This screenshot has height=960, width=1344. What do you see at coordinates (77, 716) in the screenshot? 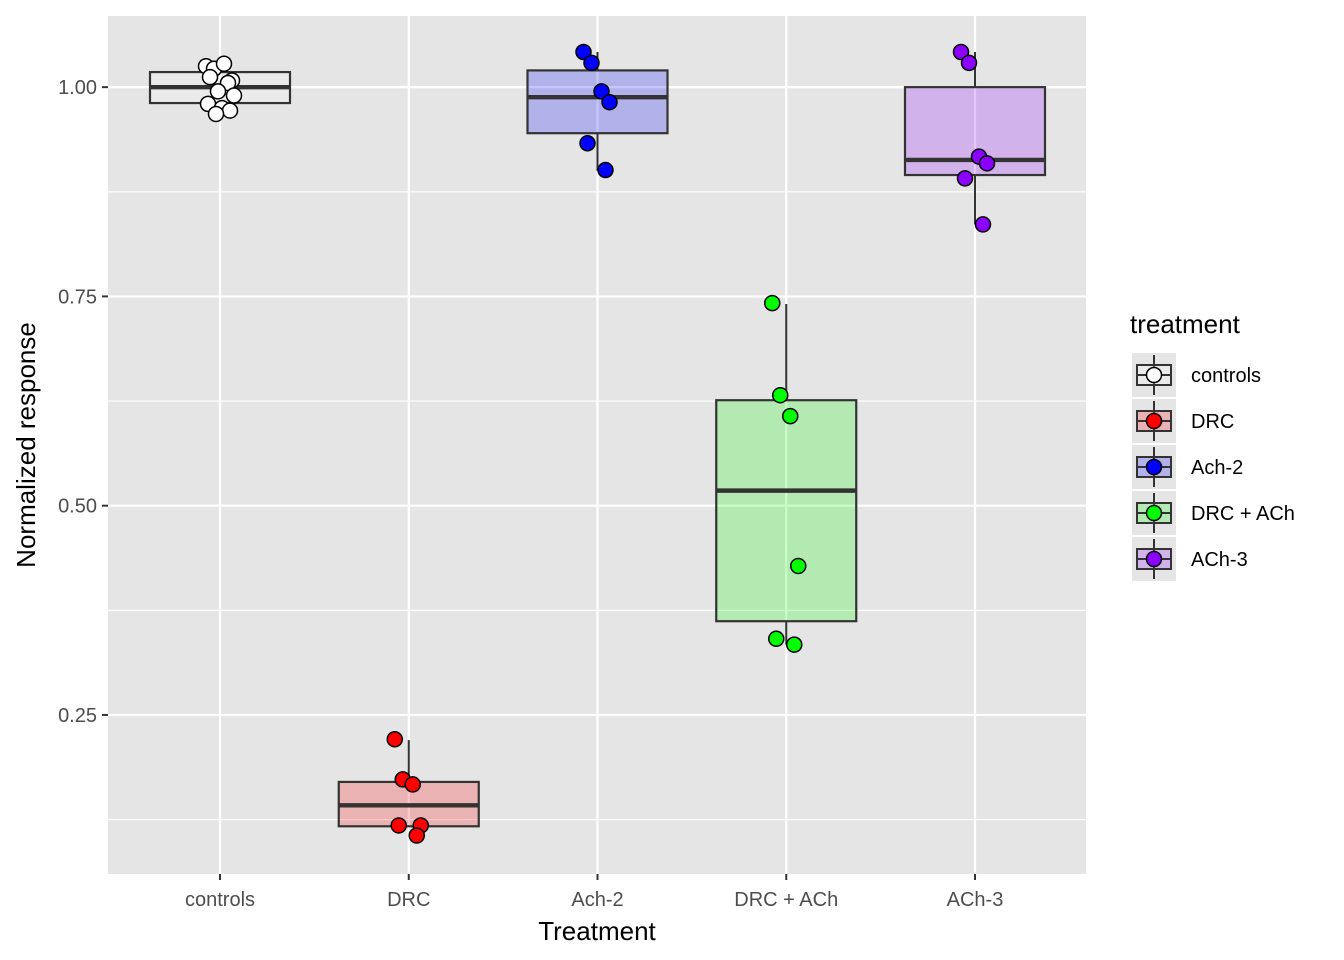
I see `y-tick-label: 0.25` at bounding box center [77, 716].